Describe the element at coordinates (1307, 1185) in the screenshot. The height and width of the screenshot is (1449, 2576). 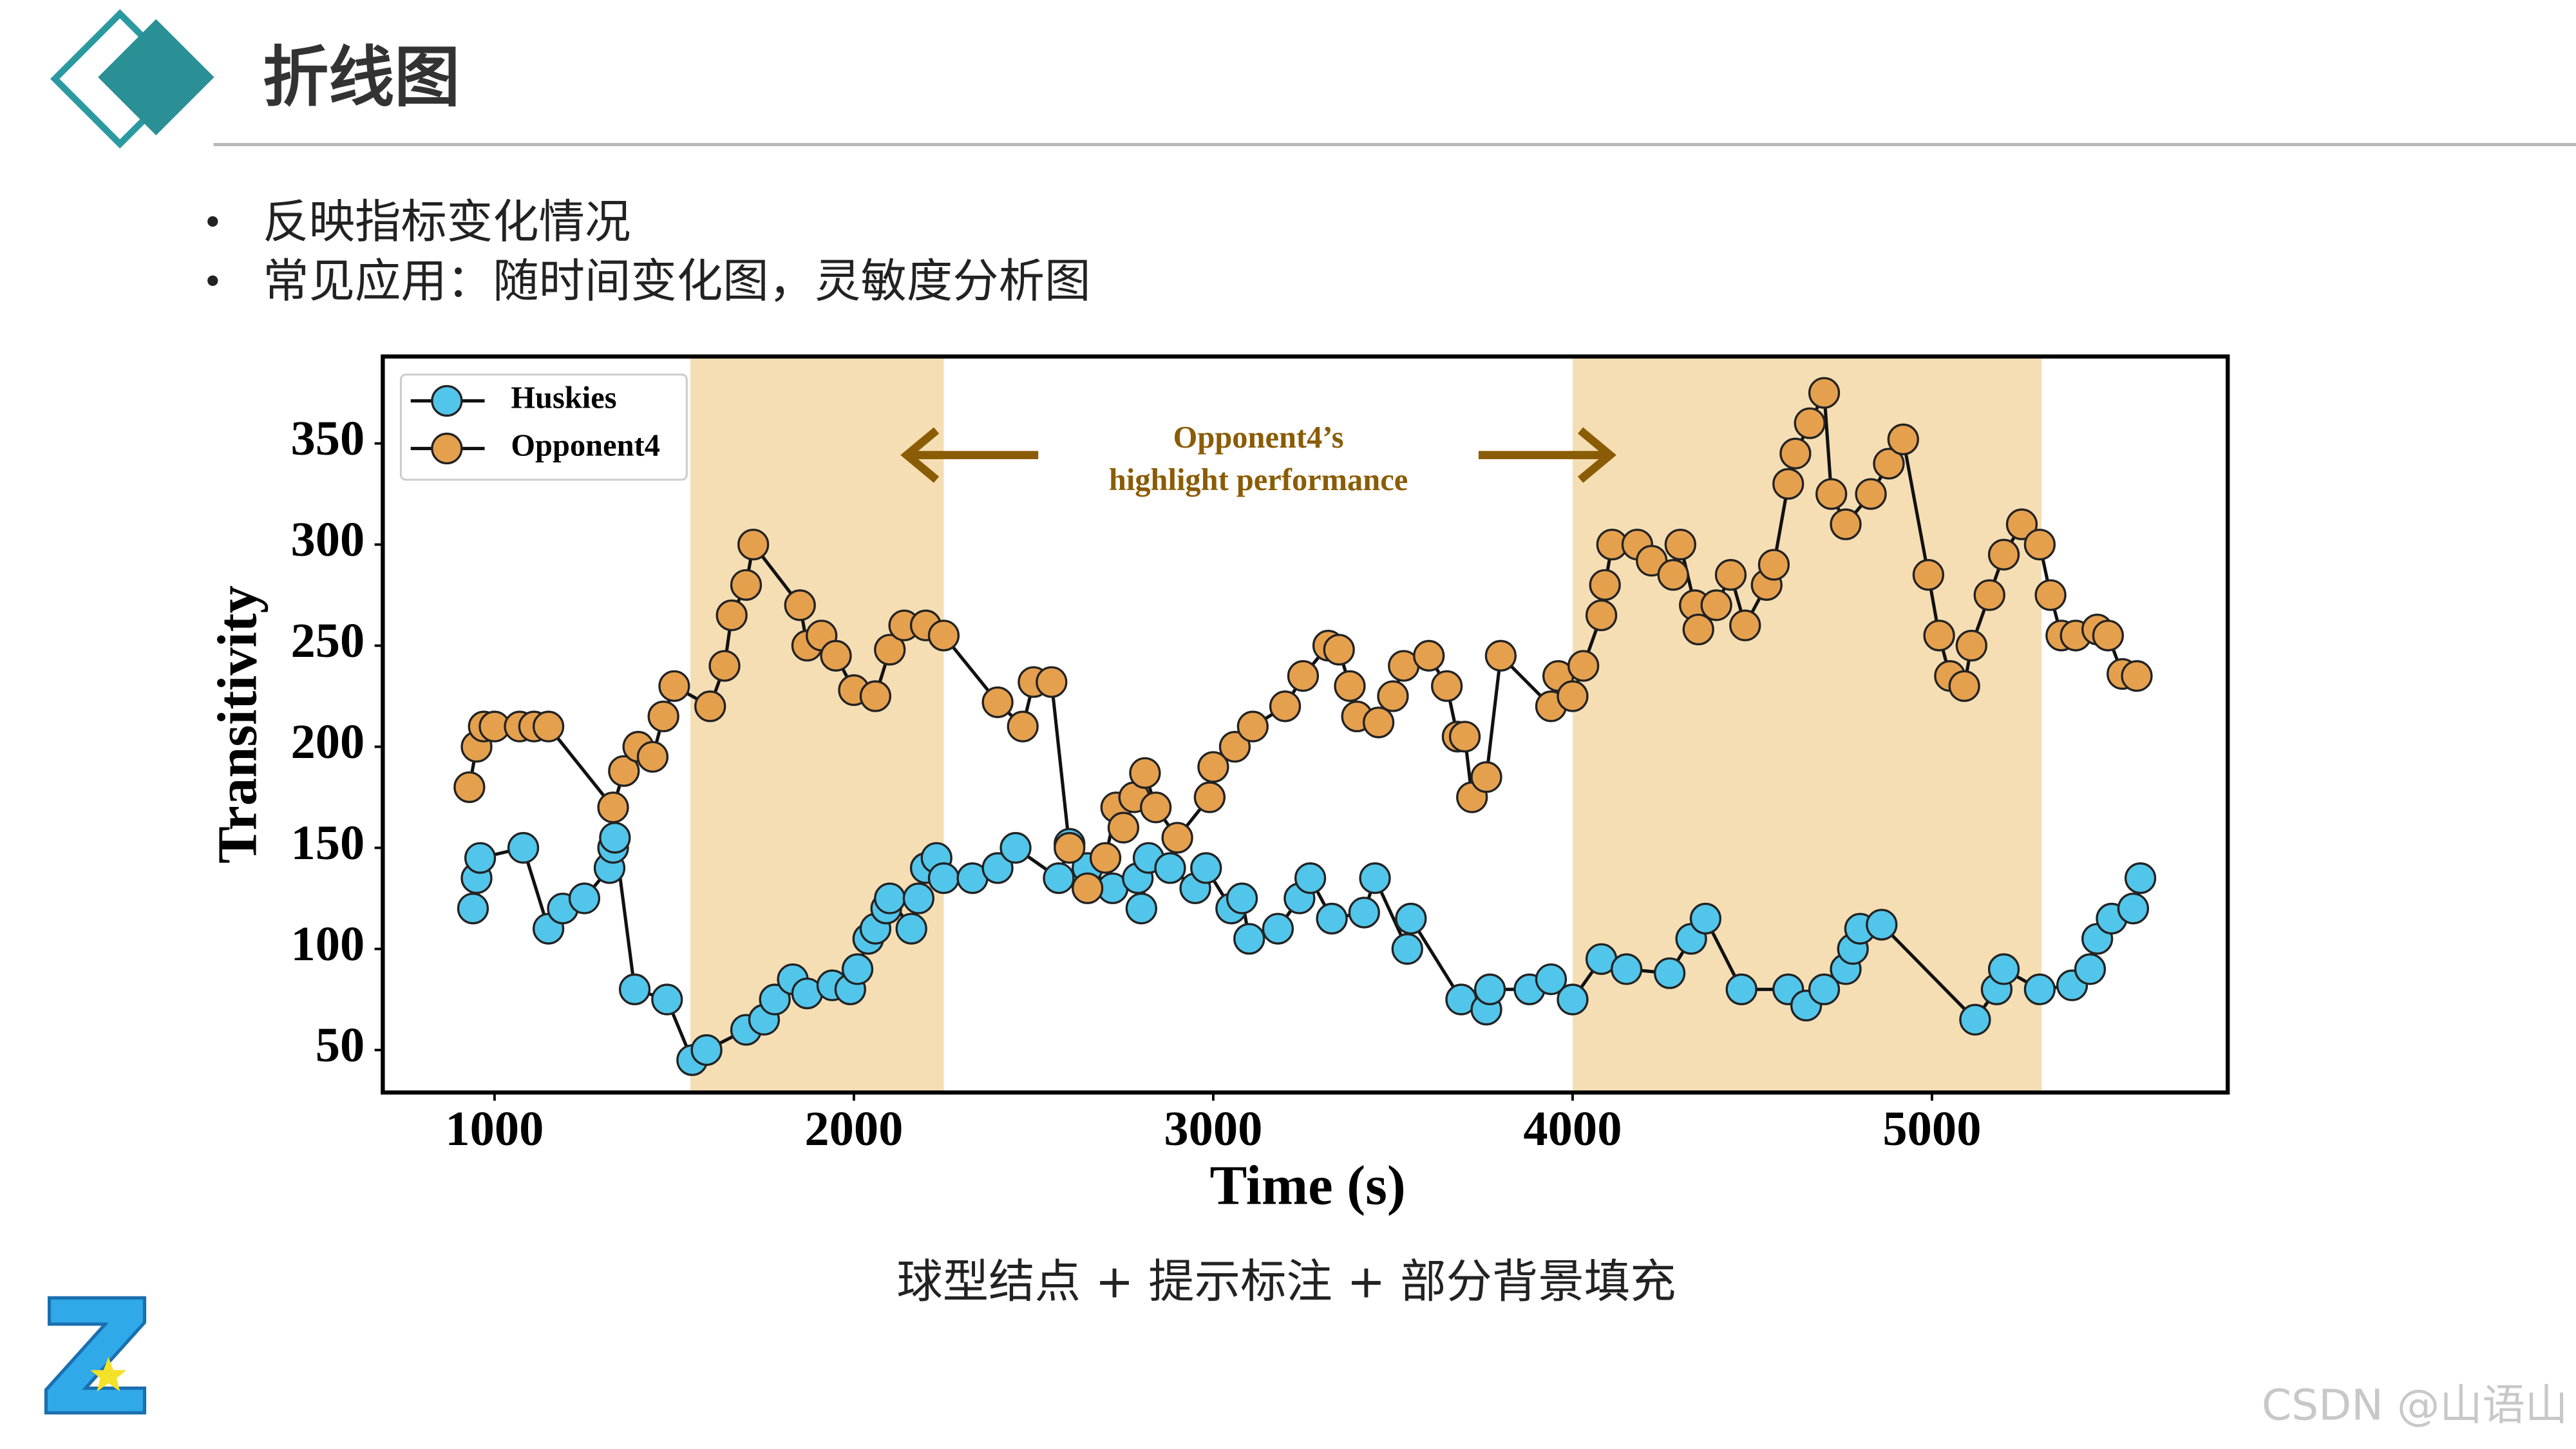
I see `x-axis-label: Time (s)` at that location.